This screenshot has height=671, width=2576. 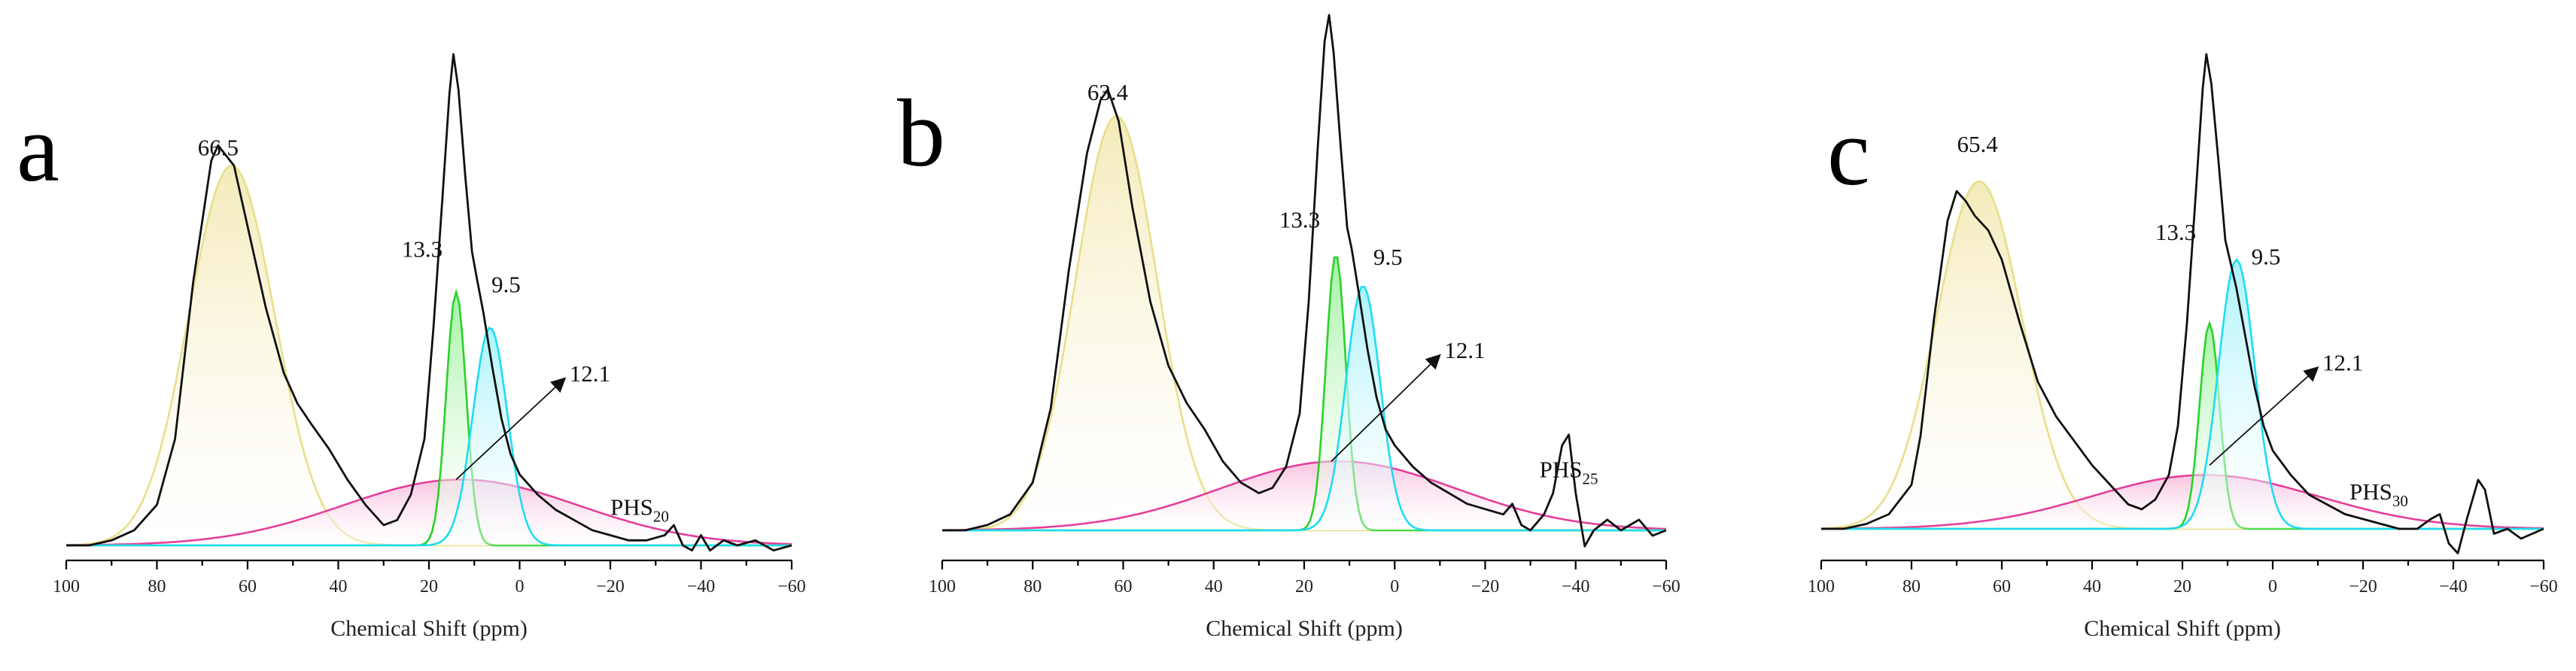 I want to click on component-yellow-fill, so click(x=2182, y=355).